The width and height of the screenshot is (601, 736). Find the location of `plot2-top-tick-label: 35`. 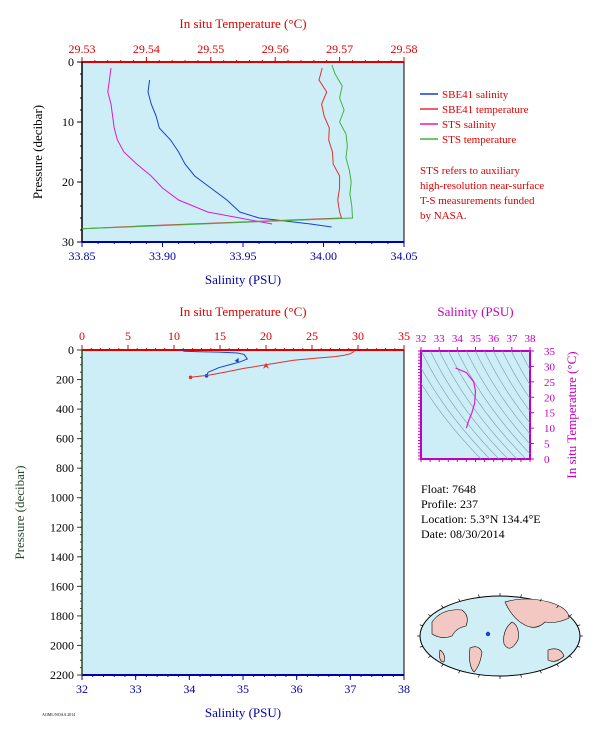

plot2-top-tick-label: 35 is located at coordinates (404, 336).